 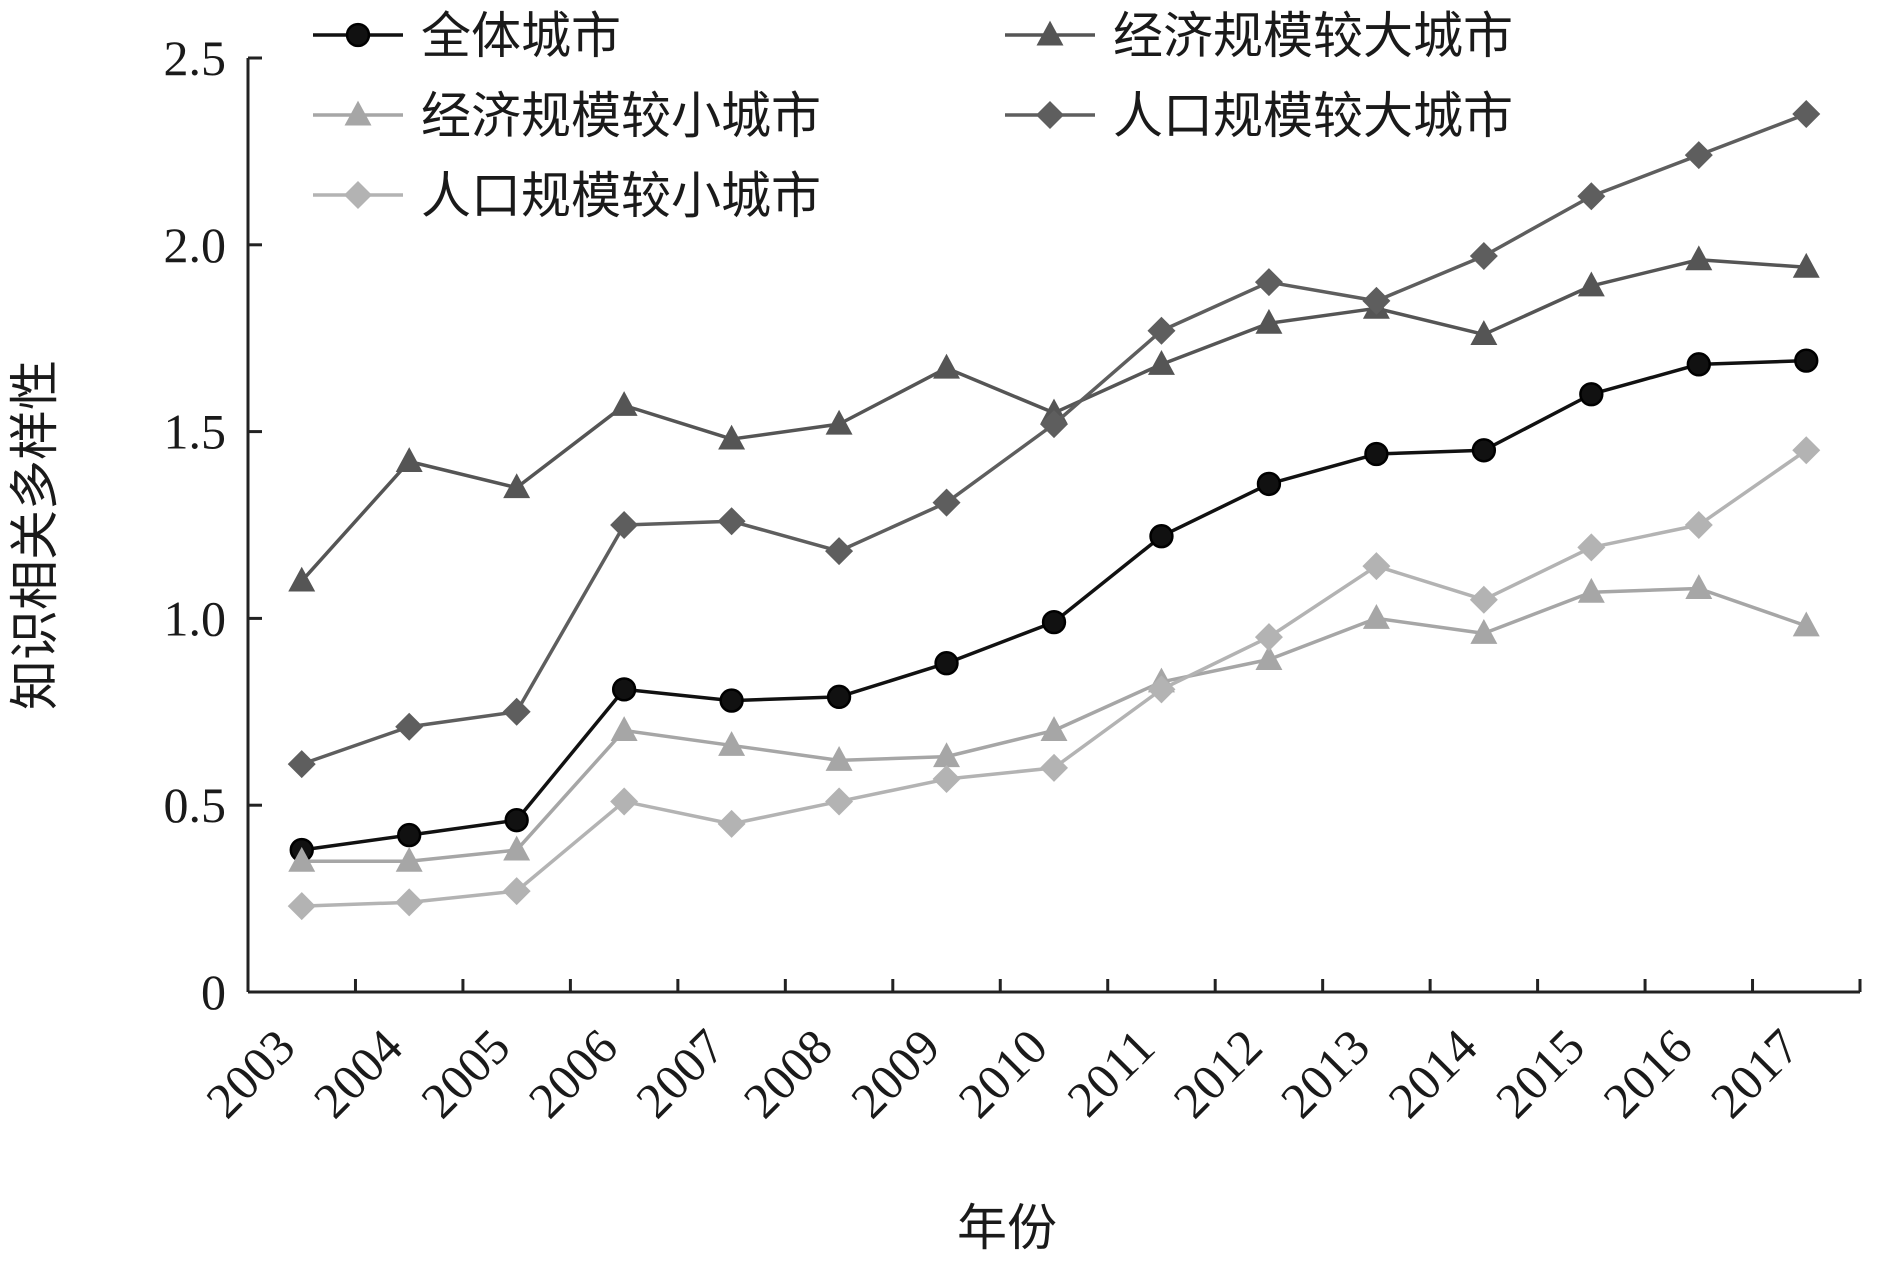 I want to click on legend-entry: 经济规模较小城市, so click(x=567, y=116).